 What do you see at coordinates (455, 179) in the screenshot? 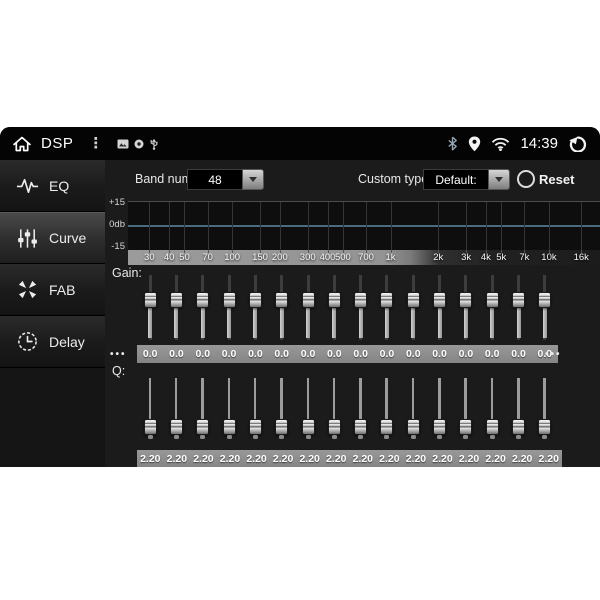
I see `custom-type-value: Default:` at bounding box center [455, 179].